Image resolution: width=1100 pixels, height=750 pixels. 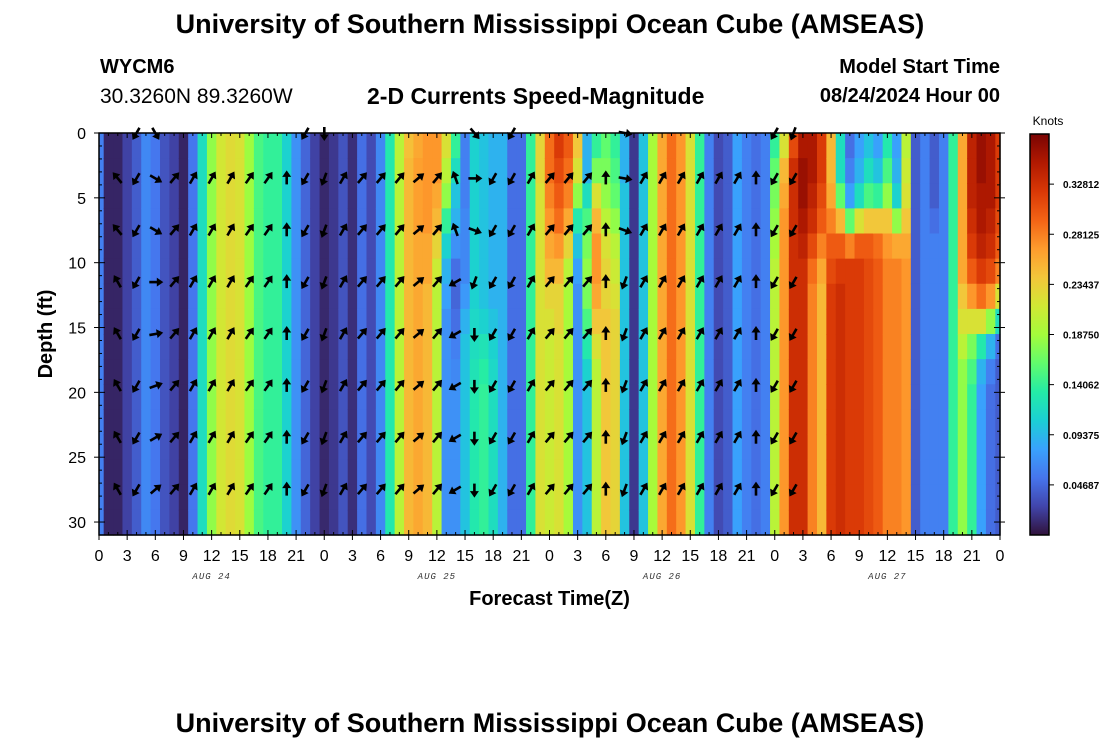 I want to click on x-tick-label: 6, so click(x=380, y=556).